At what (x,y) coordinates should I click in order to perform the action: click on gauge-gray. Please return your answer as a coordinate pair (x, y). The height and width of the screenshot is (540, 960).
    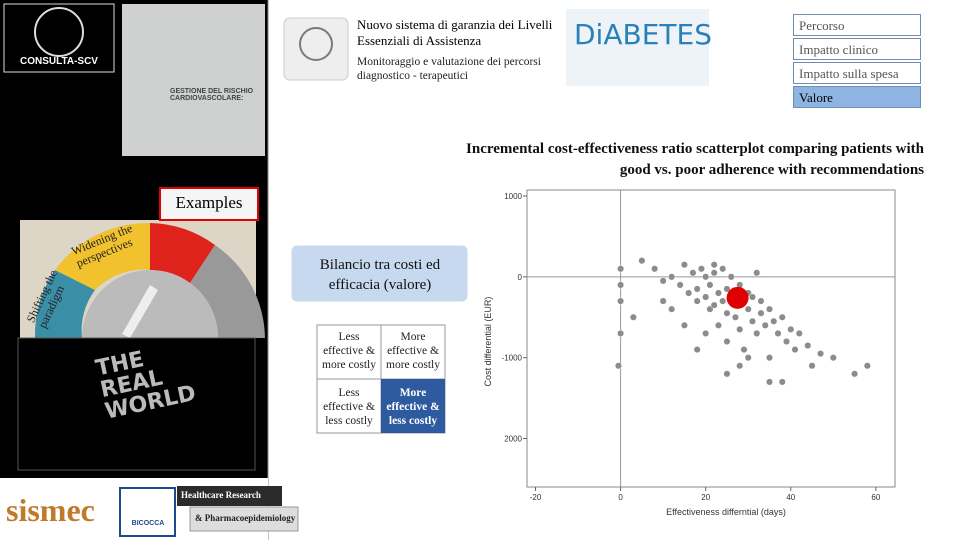
    Looking at the image, I should click on (227, 291).